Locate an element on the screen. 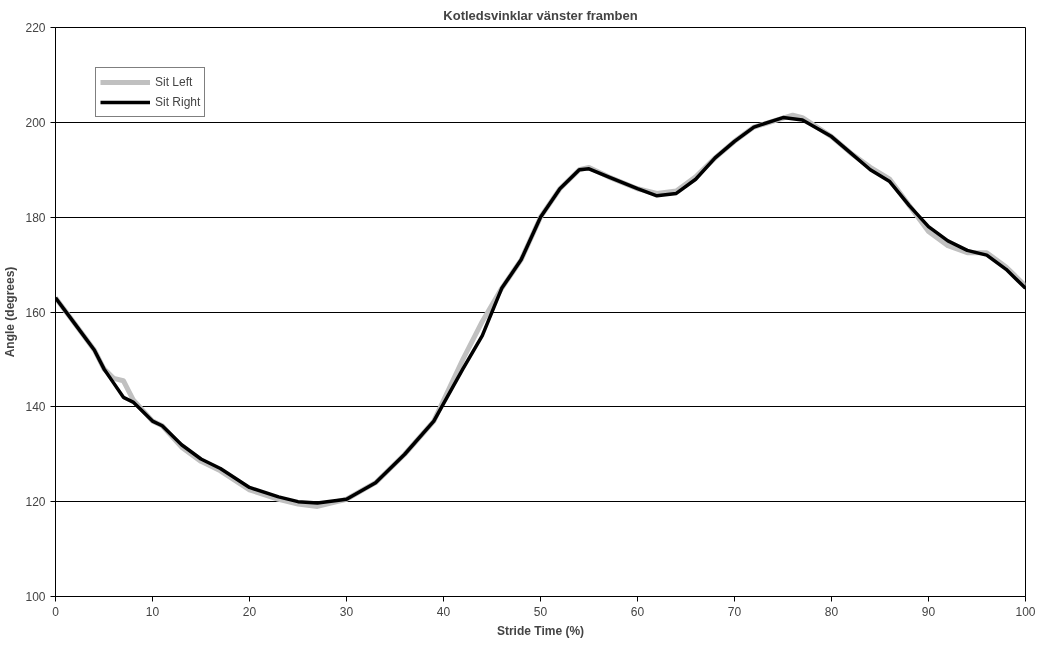 This screenshot has width=1045, height=648. y-tick-label: 100 is located at coordinates (35, 597).